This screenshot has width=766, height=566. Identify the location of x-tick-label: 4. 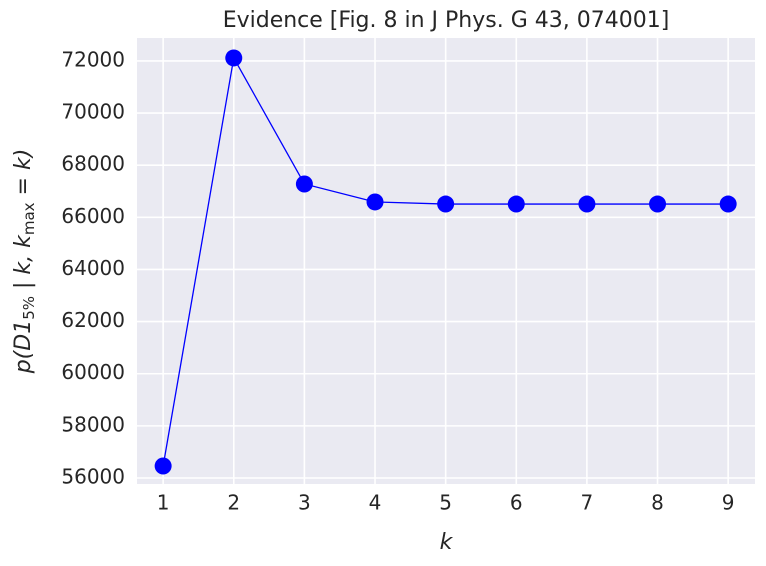
(375, 503).